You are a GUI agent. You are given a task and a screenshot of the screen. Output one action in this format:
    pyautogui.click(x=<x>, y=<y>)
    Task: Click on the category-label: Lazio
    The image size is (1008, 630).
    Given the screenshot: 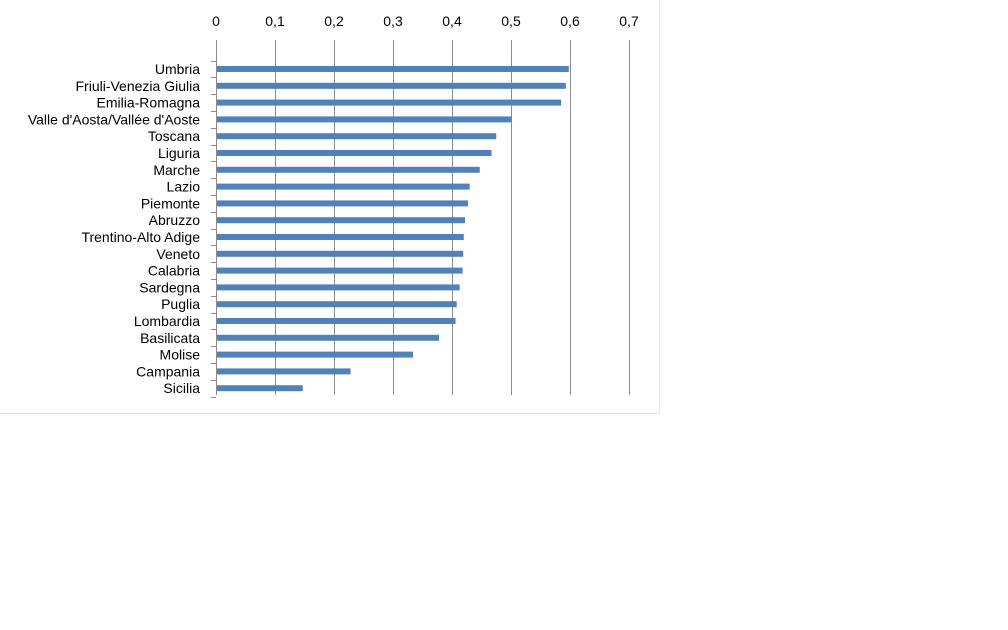 What is the action you would take?
    pyautogui.click(x=184, y=187)
    